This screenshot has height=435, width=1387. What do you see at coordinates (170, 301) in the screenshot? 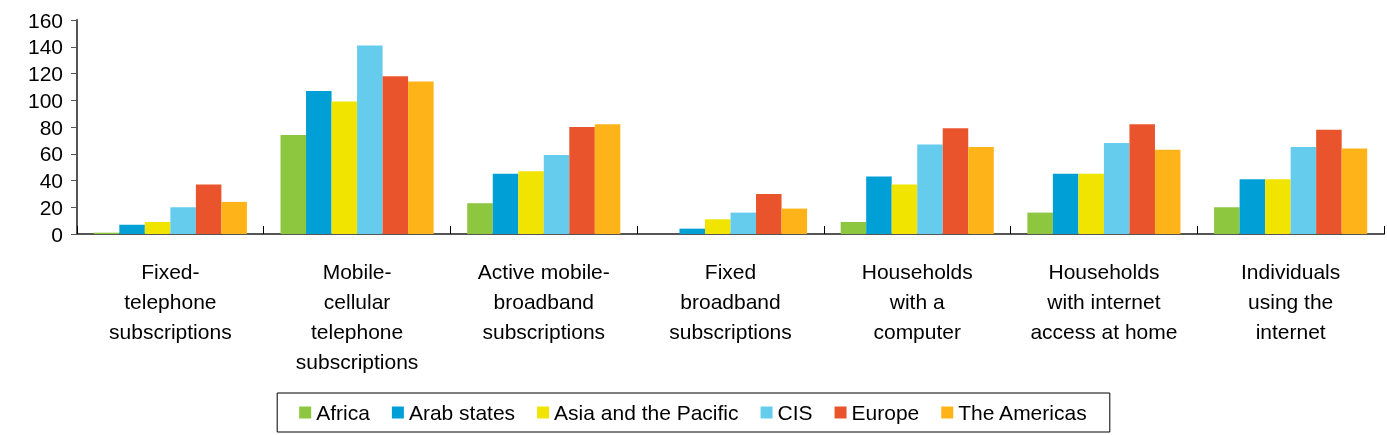
I see `x-tick-label: Fixed- telephone subscriptions` at bounding box center [170, 301].